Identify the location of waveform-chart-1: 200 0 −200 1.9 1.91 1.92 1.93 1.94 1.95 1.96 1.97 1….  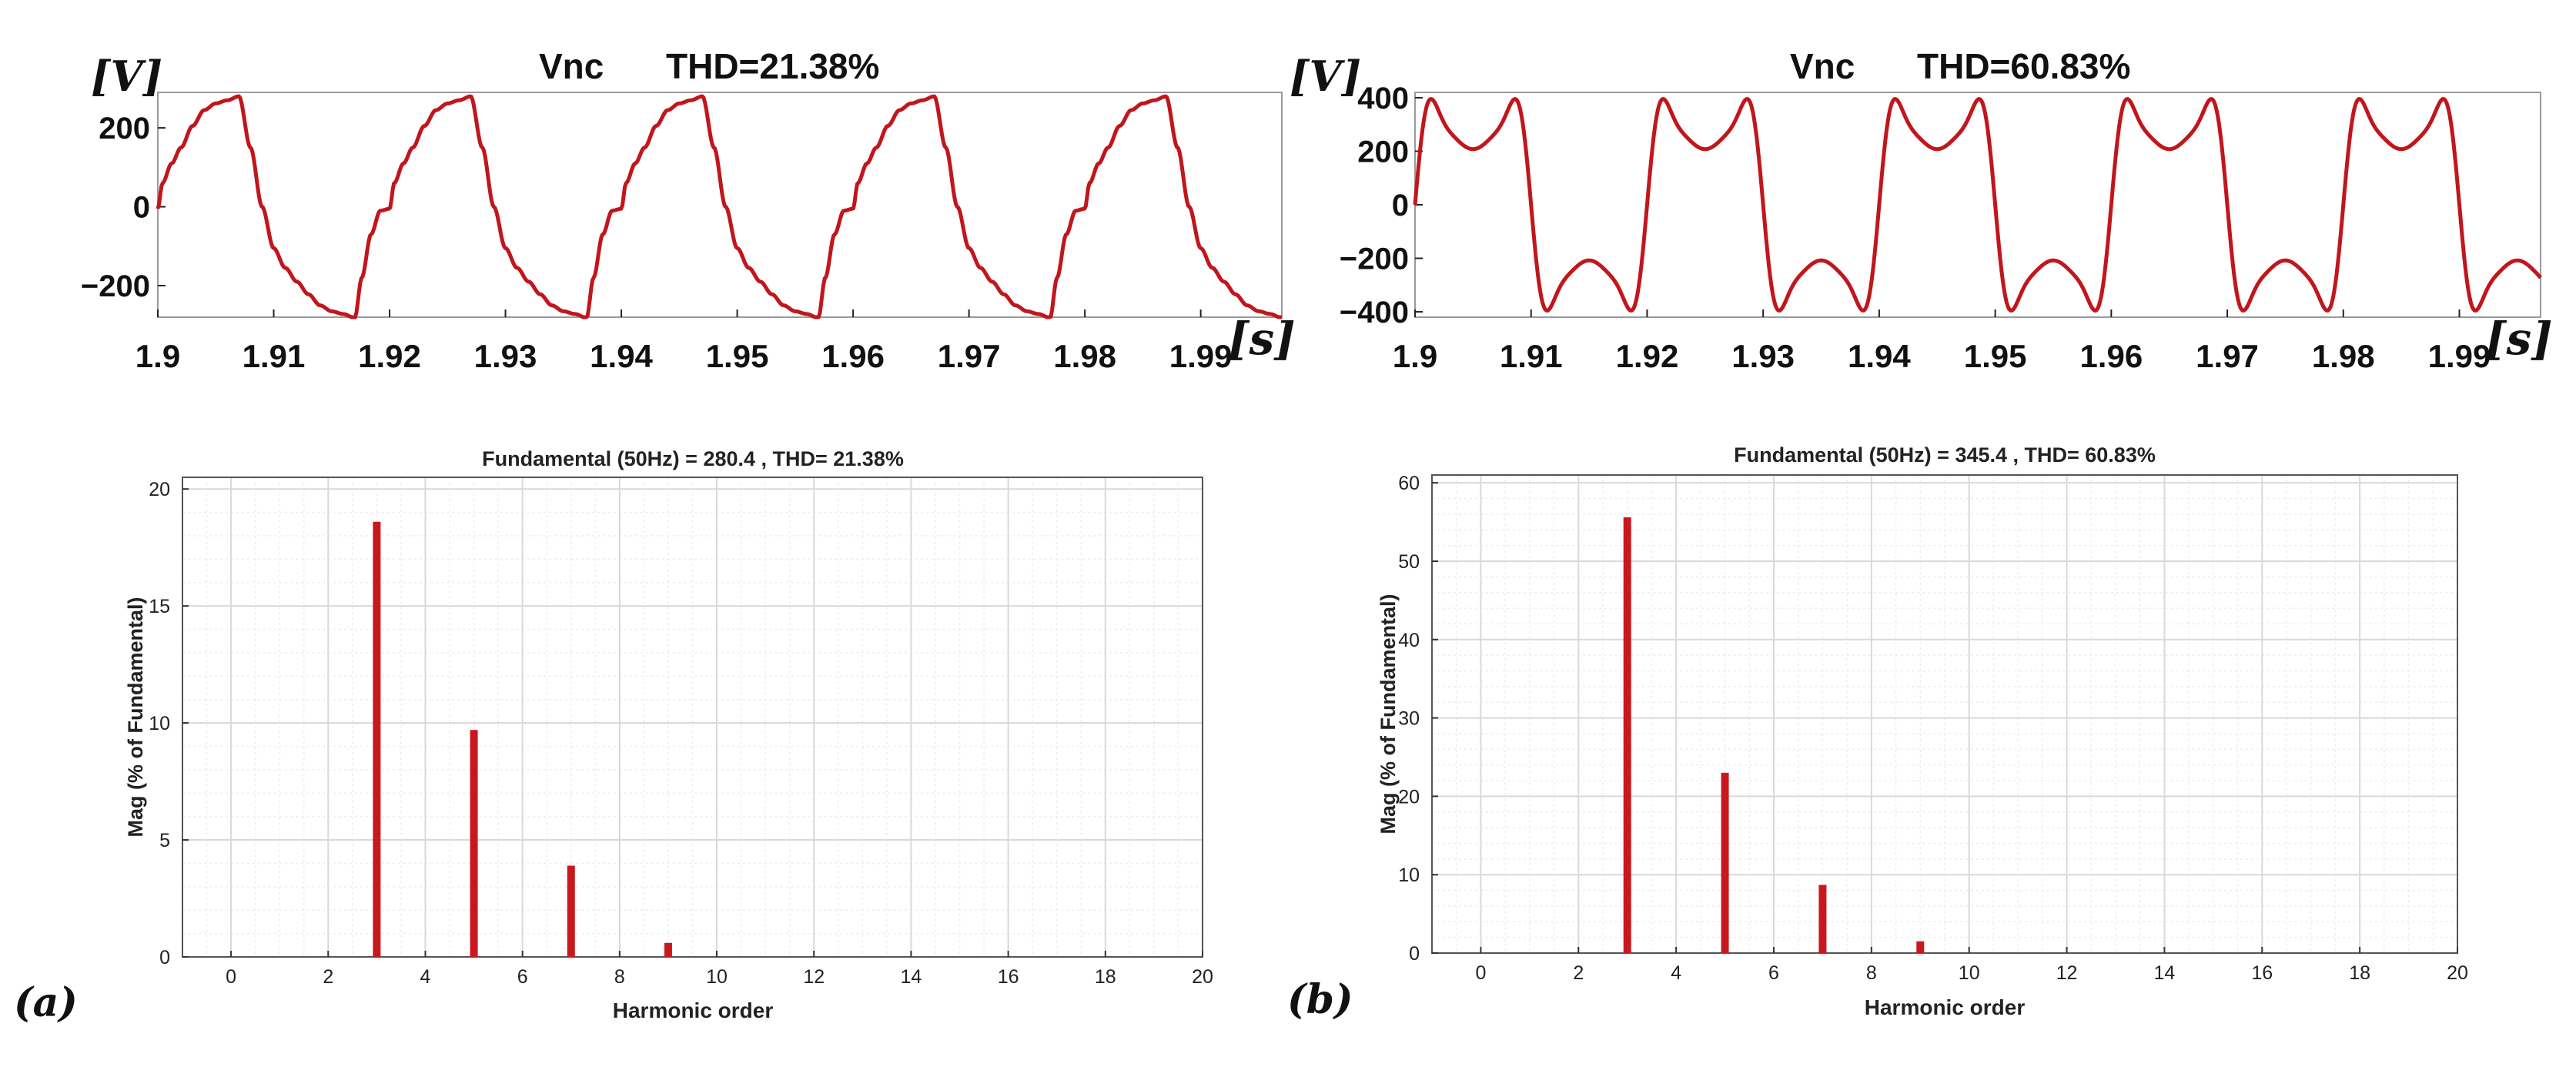
(689, 210).